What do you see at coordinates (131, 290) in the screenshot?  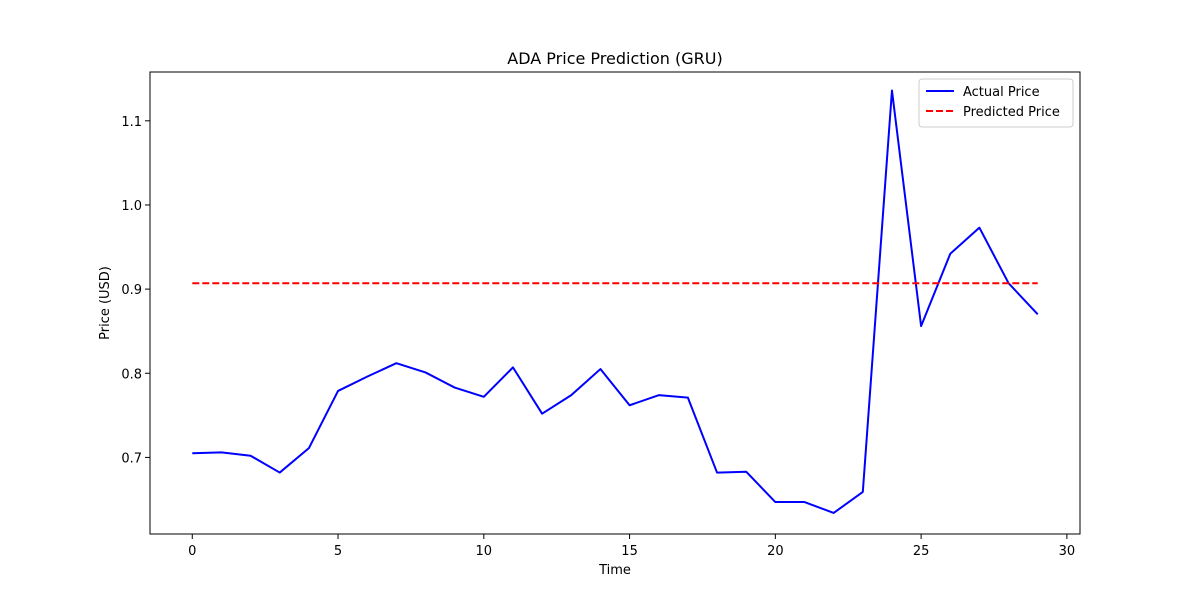 I see `y-tick-label: 0.9` at bounding box center [131, 290].